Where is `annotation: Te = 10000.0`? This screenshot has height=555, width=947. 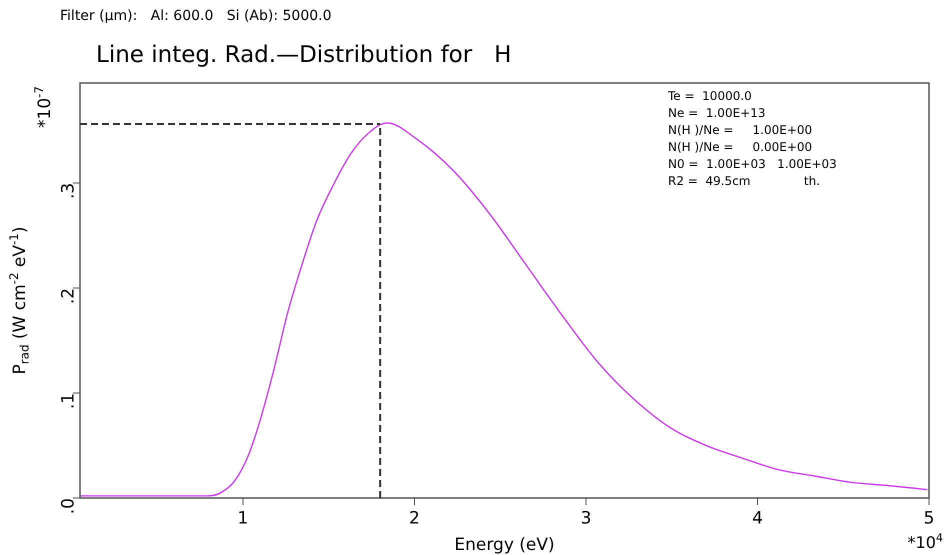
annotation: Te = 10000.0 is located at coordinates (709, 96).